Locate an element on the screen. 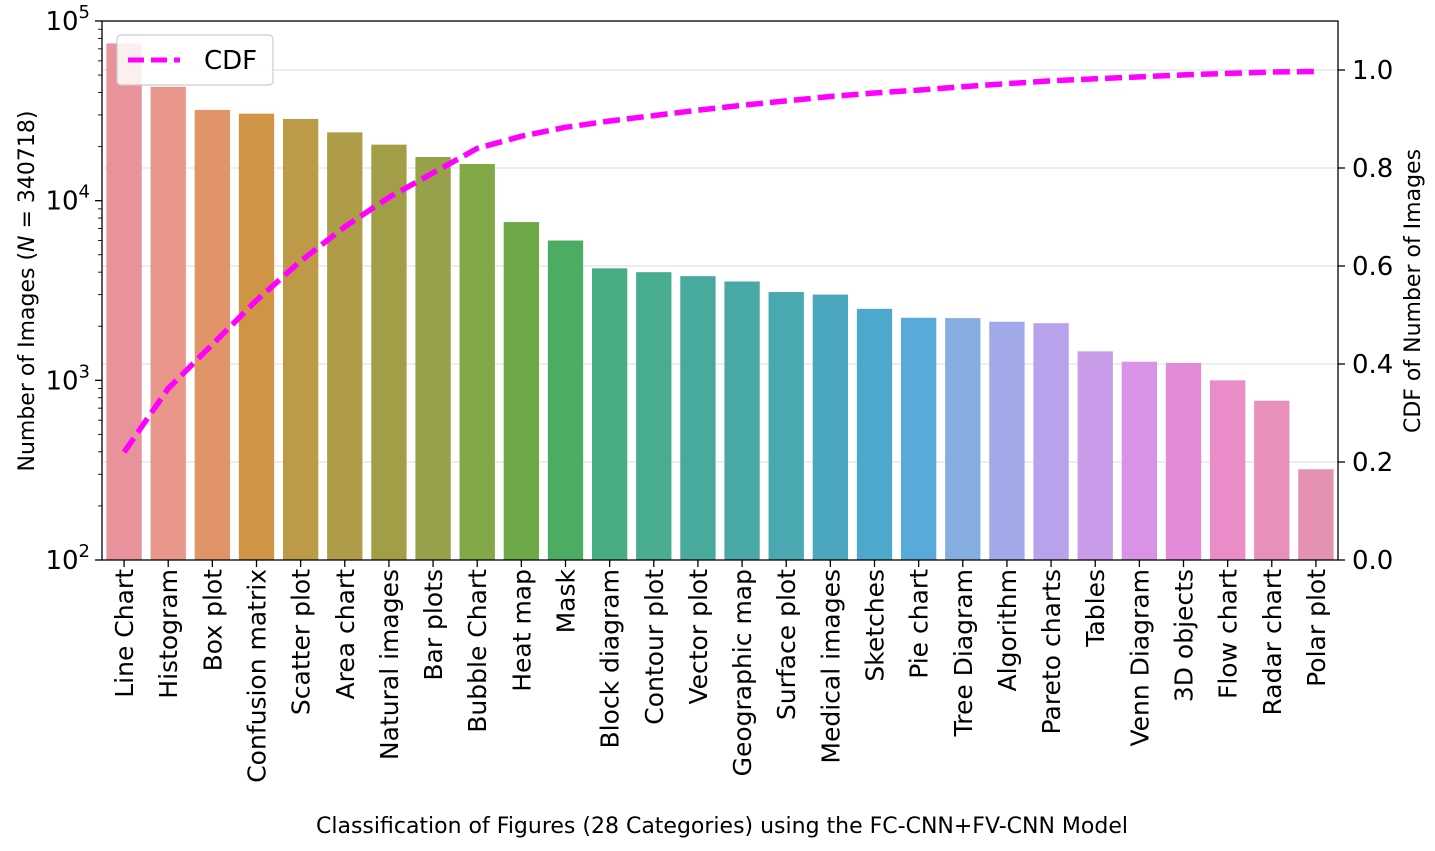  x-tick-label: Histogram is located at coordinates (168, 634).